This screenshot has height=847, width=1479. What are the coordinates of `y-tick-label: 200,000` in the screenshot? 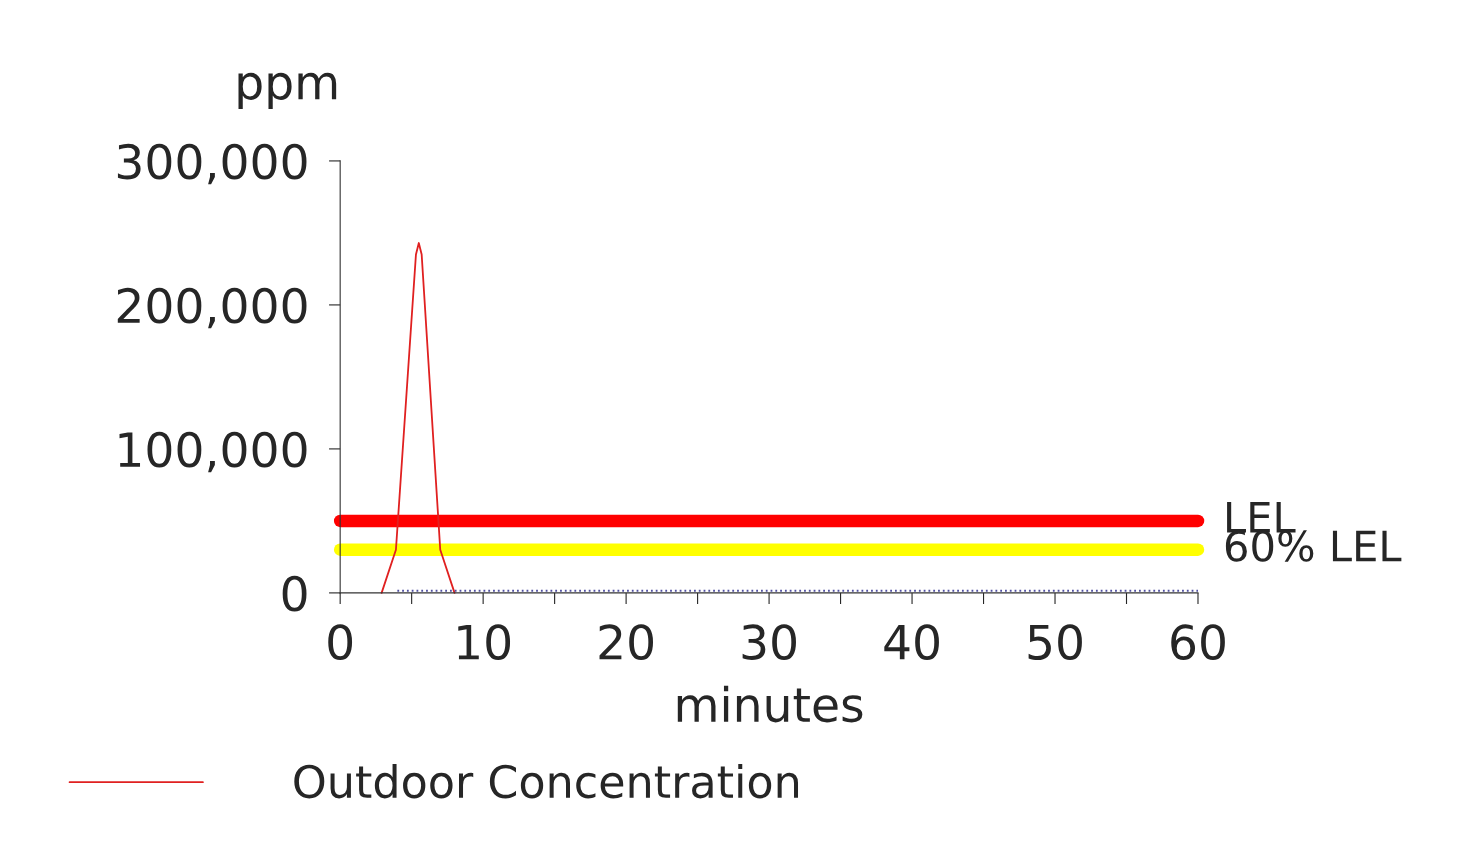 It's located at (212, 308).